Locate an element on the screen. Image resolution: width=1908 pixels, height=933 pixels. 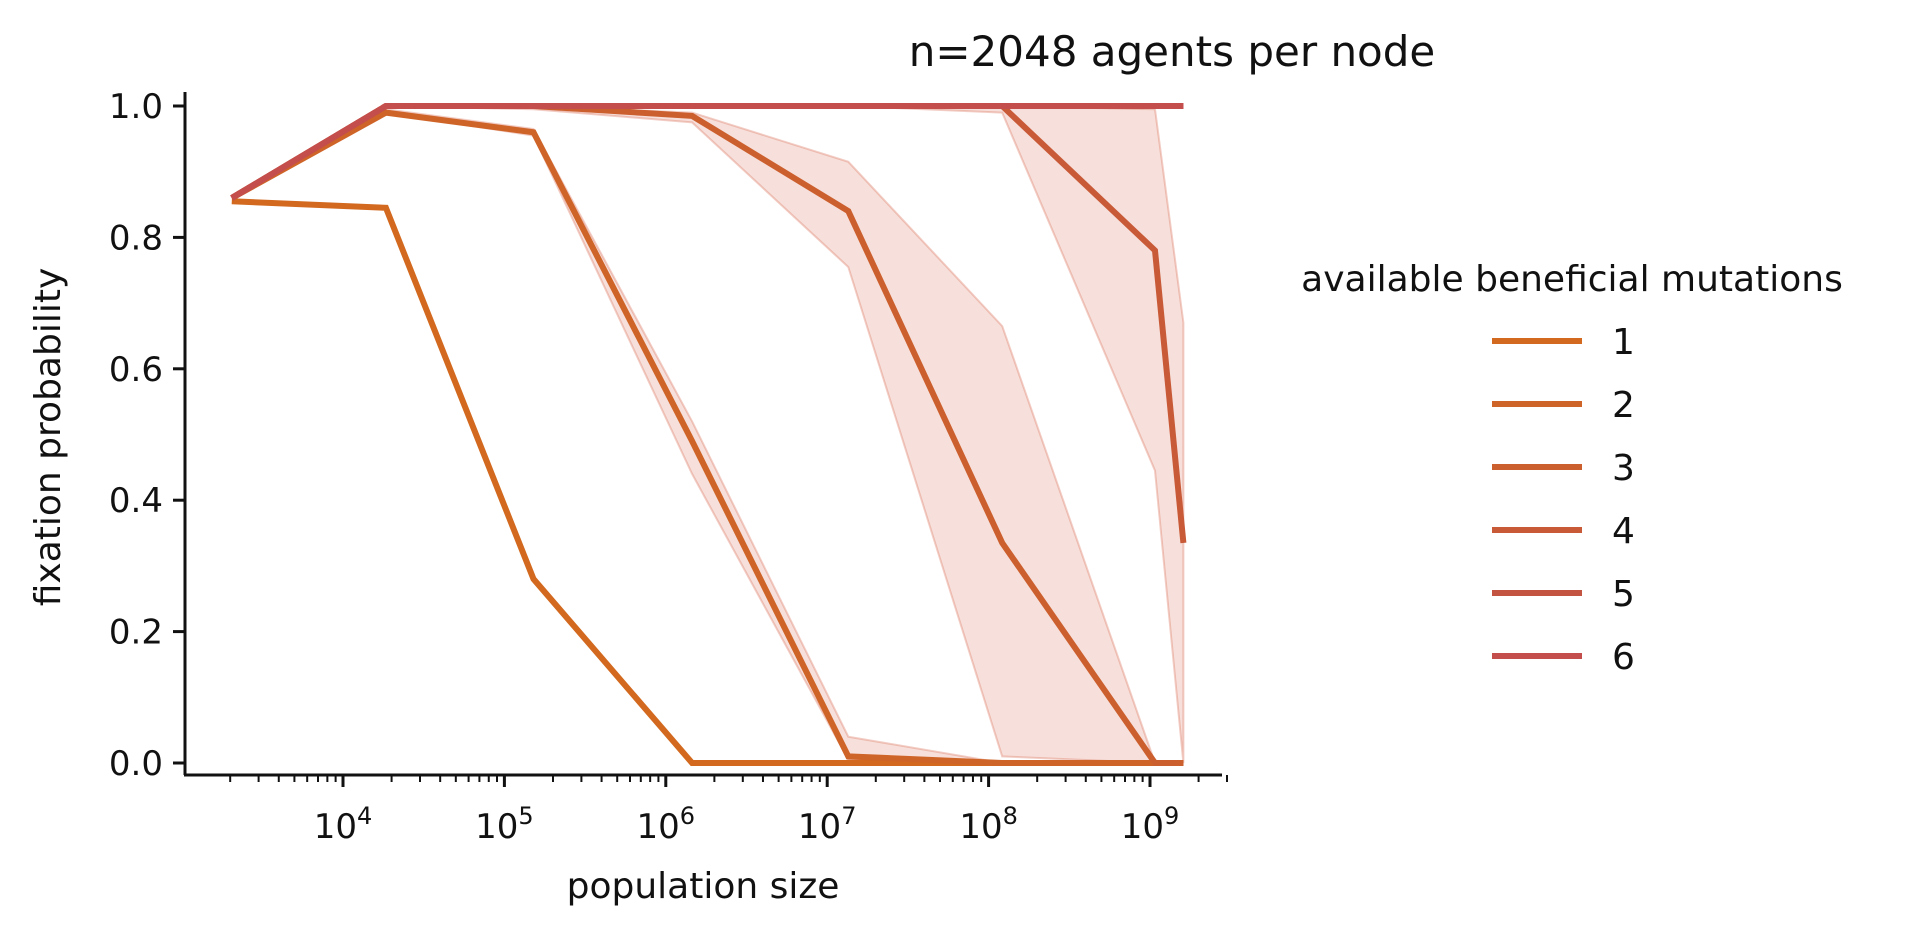
x-tick-label: 10⁷ is located at coordinates (827, 824).